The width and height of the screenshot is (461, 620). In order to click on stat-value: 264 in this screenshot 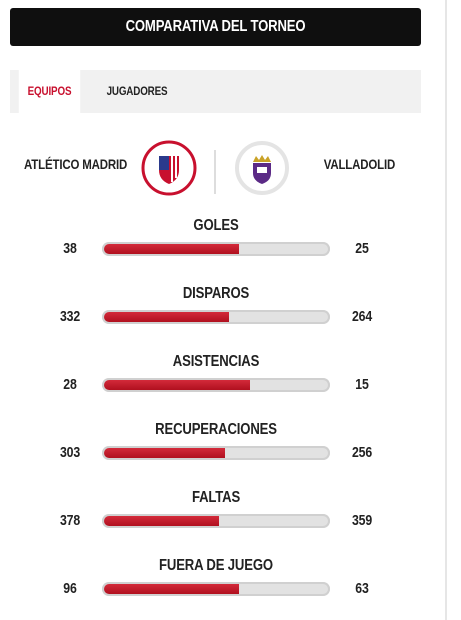, I will do `click(362, 316)`.